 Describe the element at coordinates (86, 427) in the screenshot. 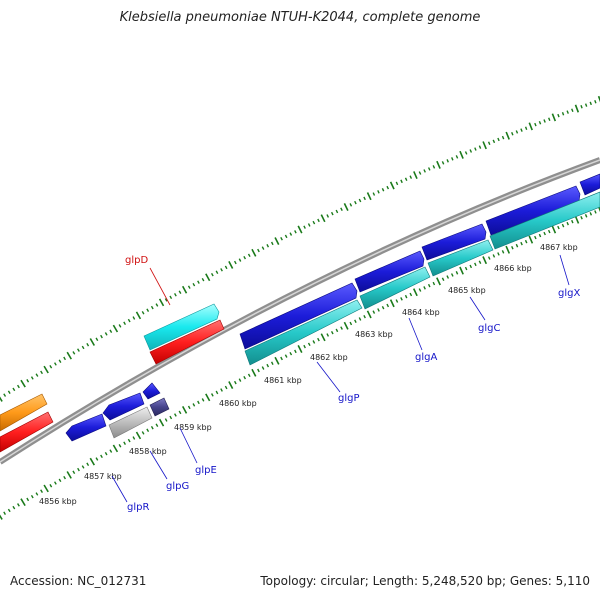

I see `gene-glpR` at that location.